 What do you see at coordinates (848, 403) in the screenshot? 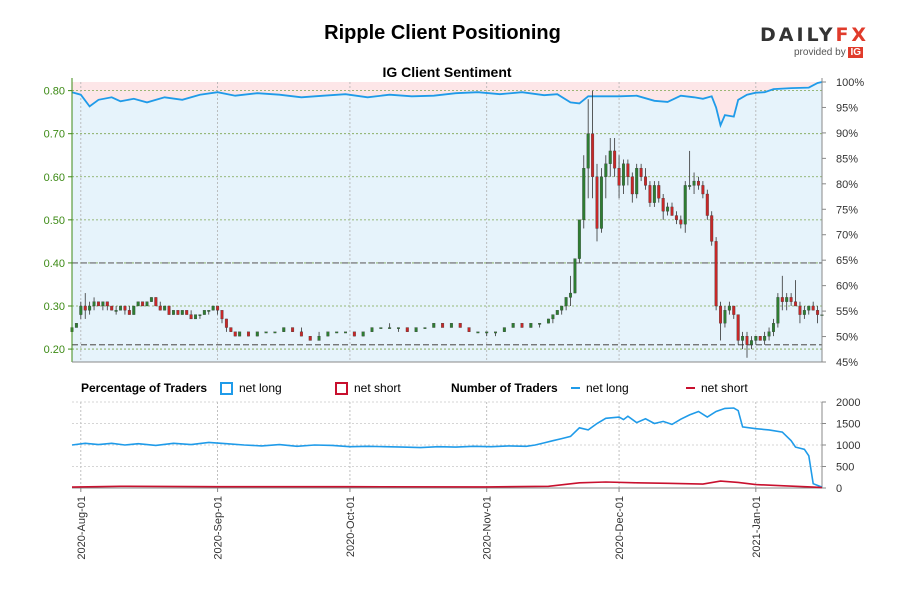
I see `count-tick-label: 2000` at bounding box center [848, 403].